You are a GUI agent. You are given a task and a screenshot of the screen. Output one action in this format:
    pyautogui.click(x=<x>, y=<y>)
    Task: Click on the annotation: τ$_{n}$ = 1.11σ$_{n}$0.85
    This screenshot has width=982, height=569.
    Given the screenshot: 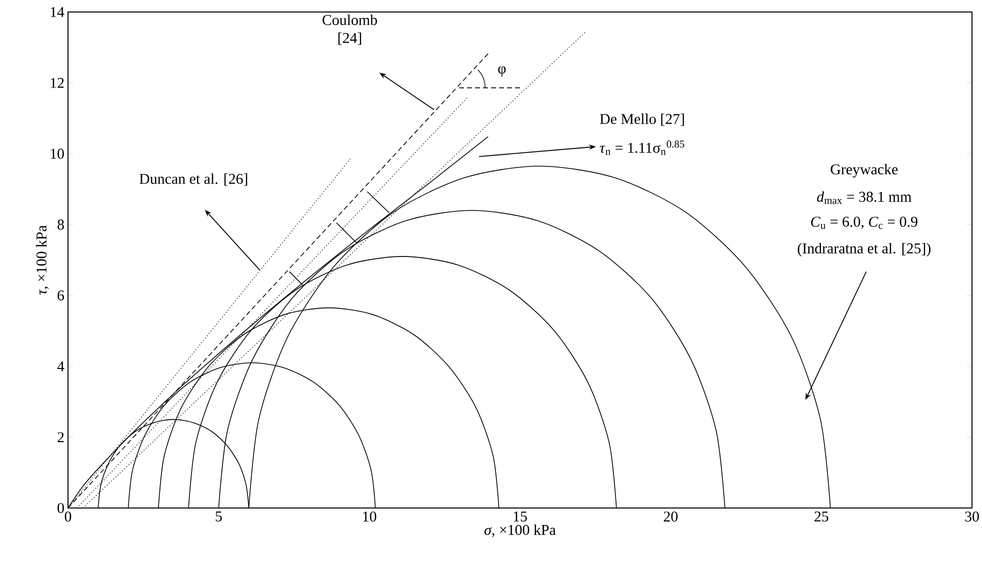 What is the action you would take?
    pyautogui.click(x=642, y=147)
    